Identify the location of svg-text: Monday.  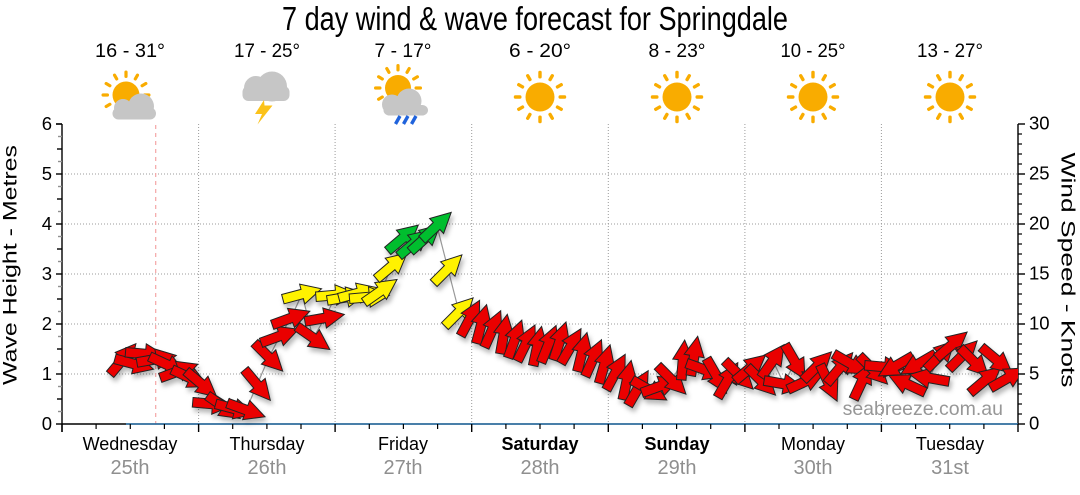
(813, 444).